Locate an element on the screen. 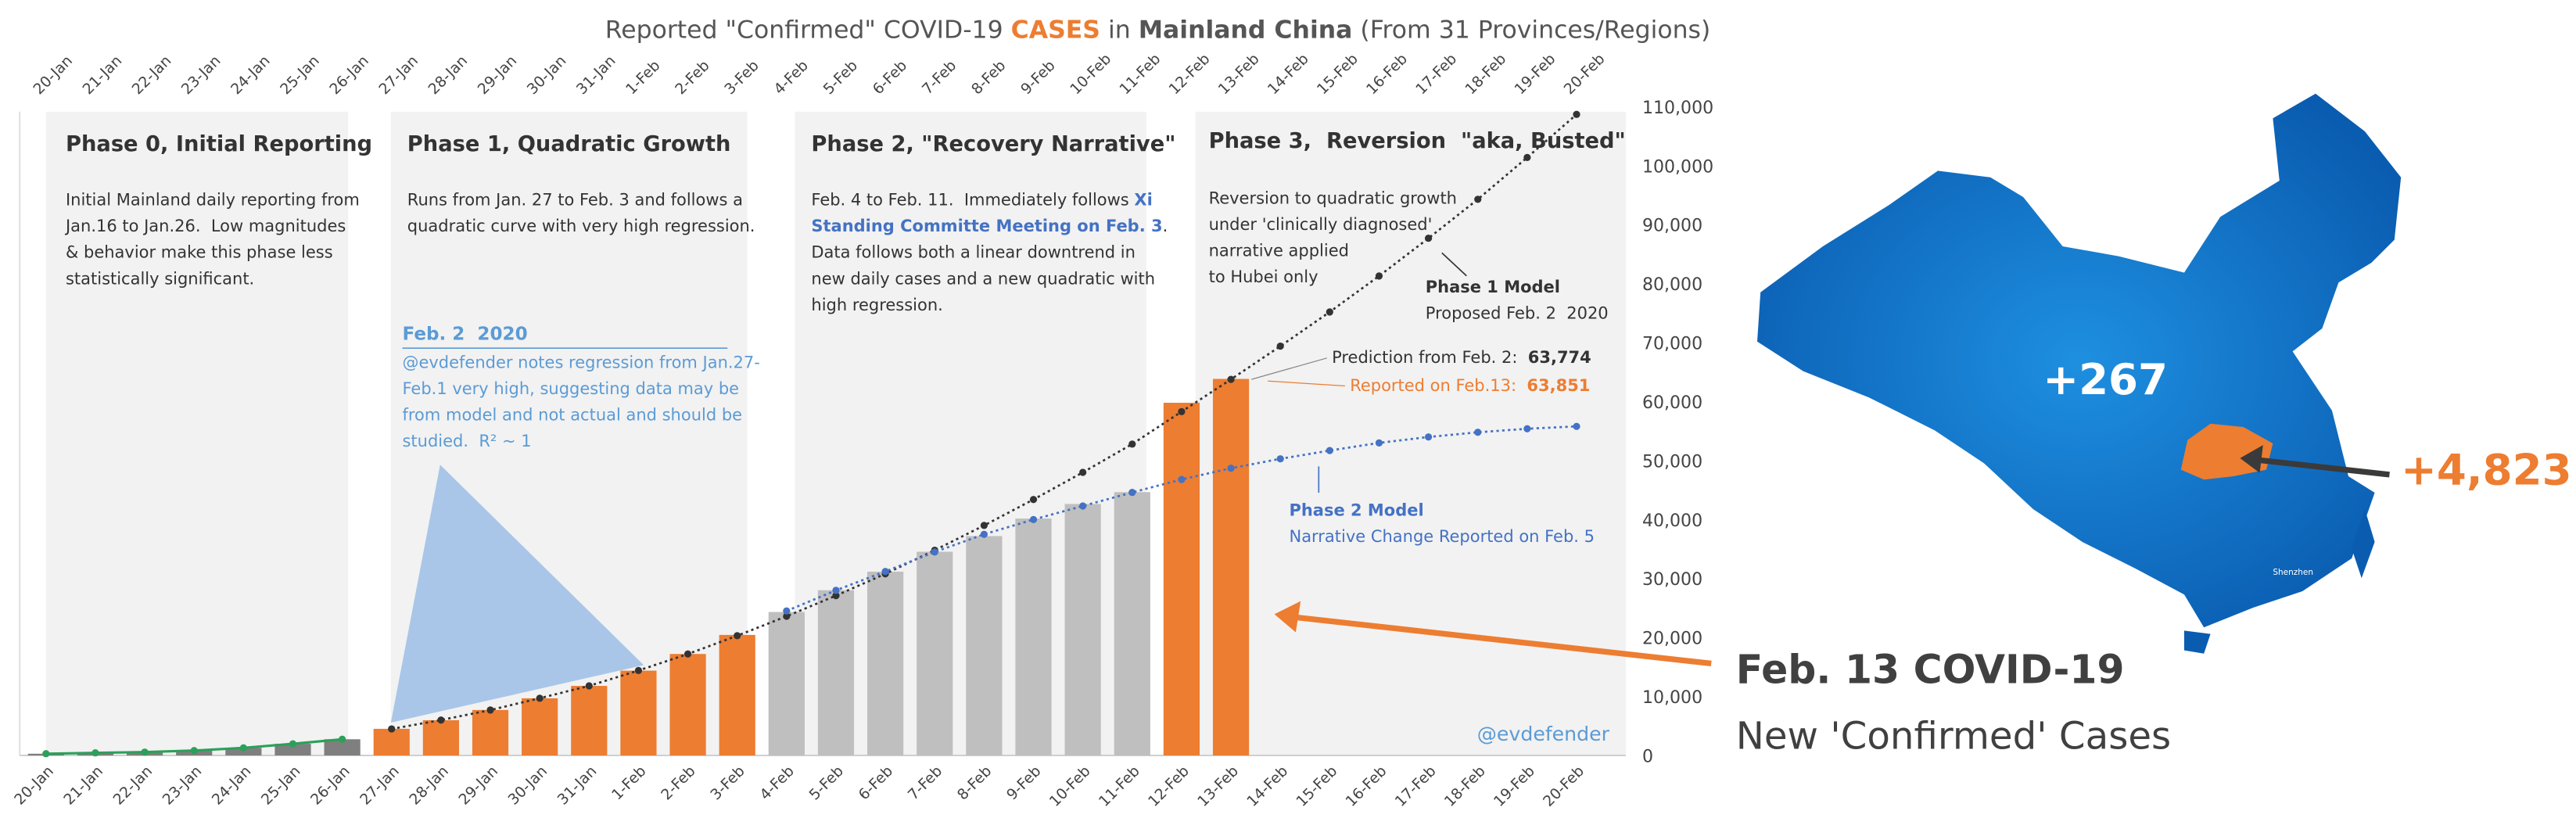 The image size is (2576, 836). title-part: Mainland China is located at coordinates (1246, 30).